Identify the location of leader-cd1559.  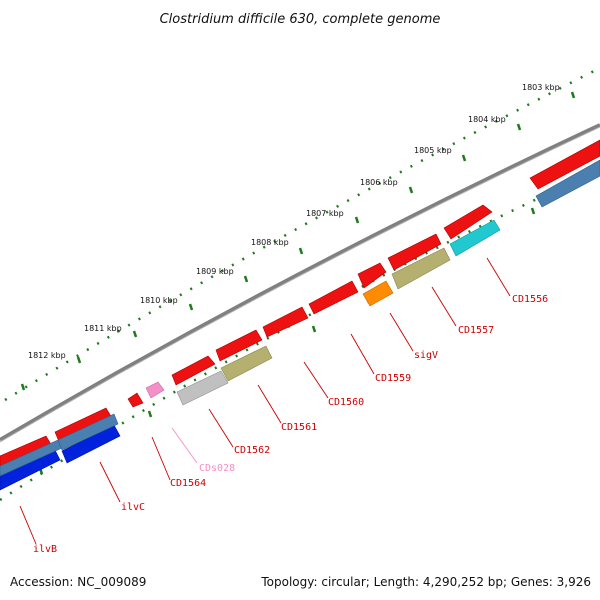
(362, 354).